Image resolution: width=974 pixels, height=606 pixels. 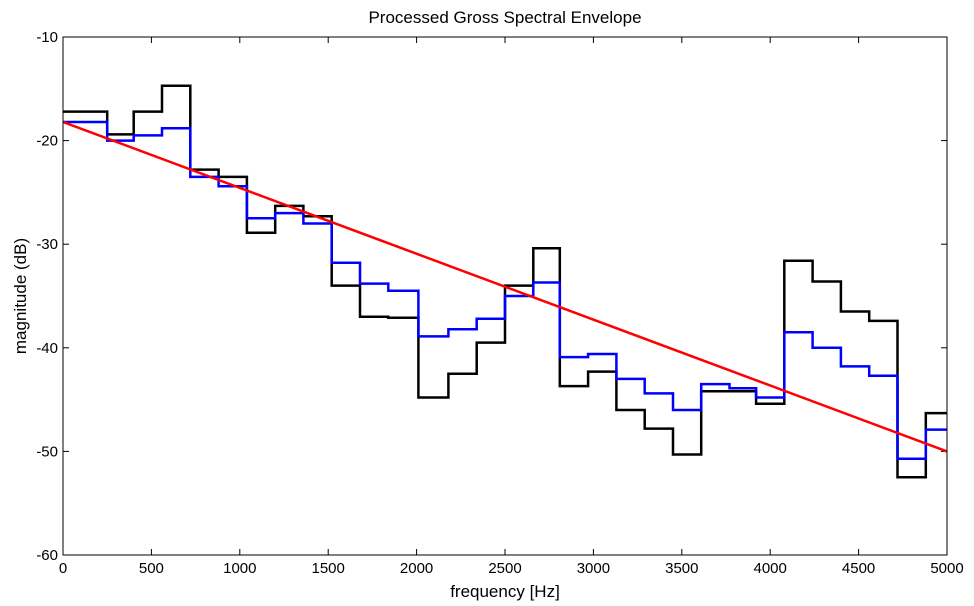 I want to click on y-tick-label: -50, so click(x=47, y=451).